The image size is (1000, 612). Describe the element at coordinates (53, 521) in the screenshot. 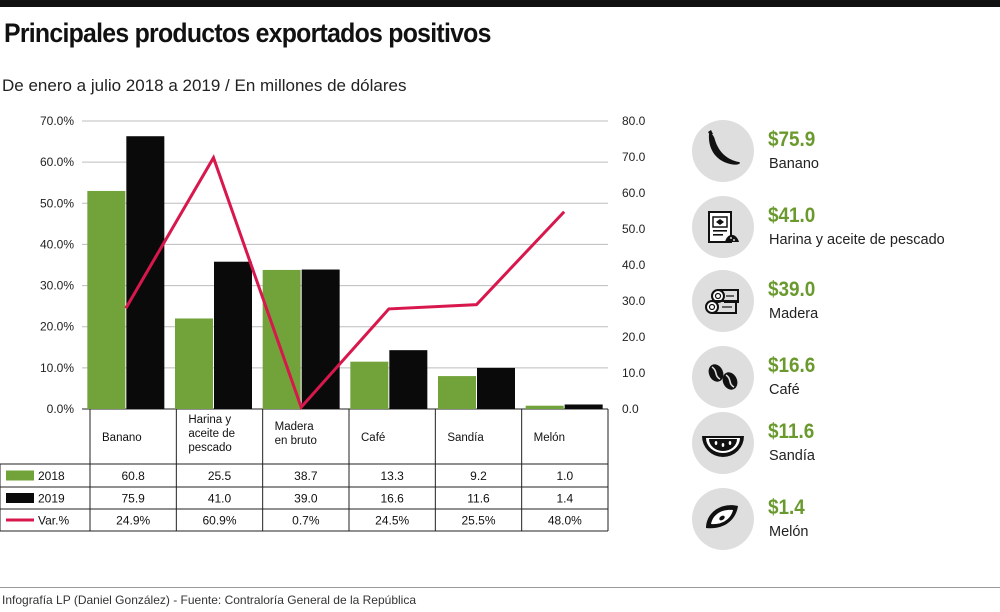

I see `legend-label: Var.%` at that location.